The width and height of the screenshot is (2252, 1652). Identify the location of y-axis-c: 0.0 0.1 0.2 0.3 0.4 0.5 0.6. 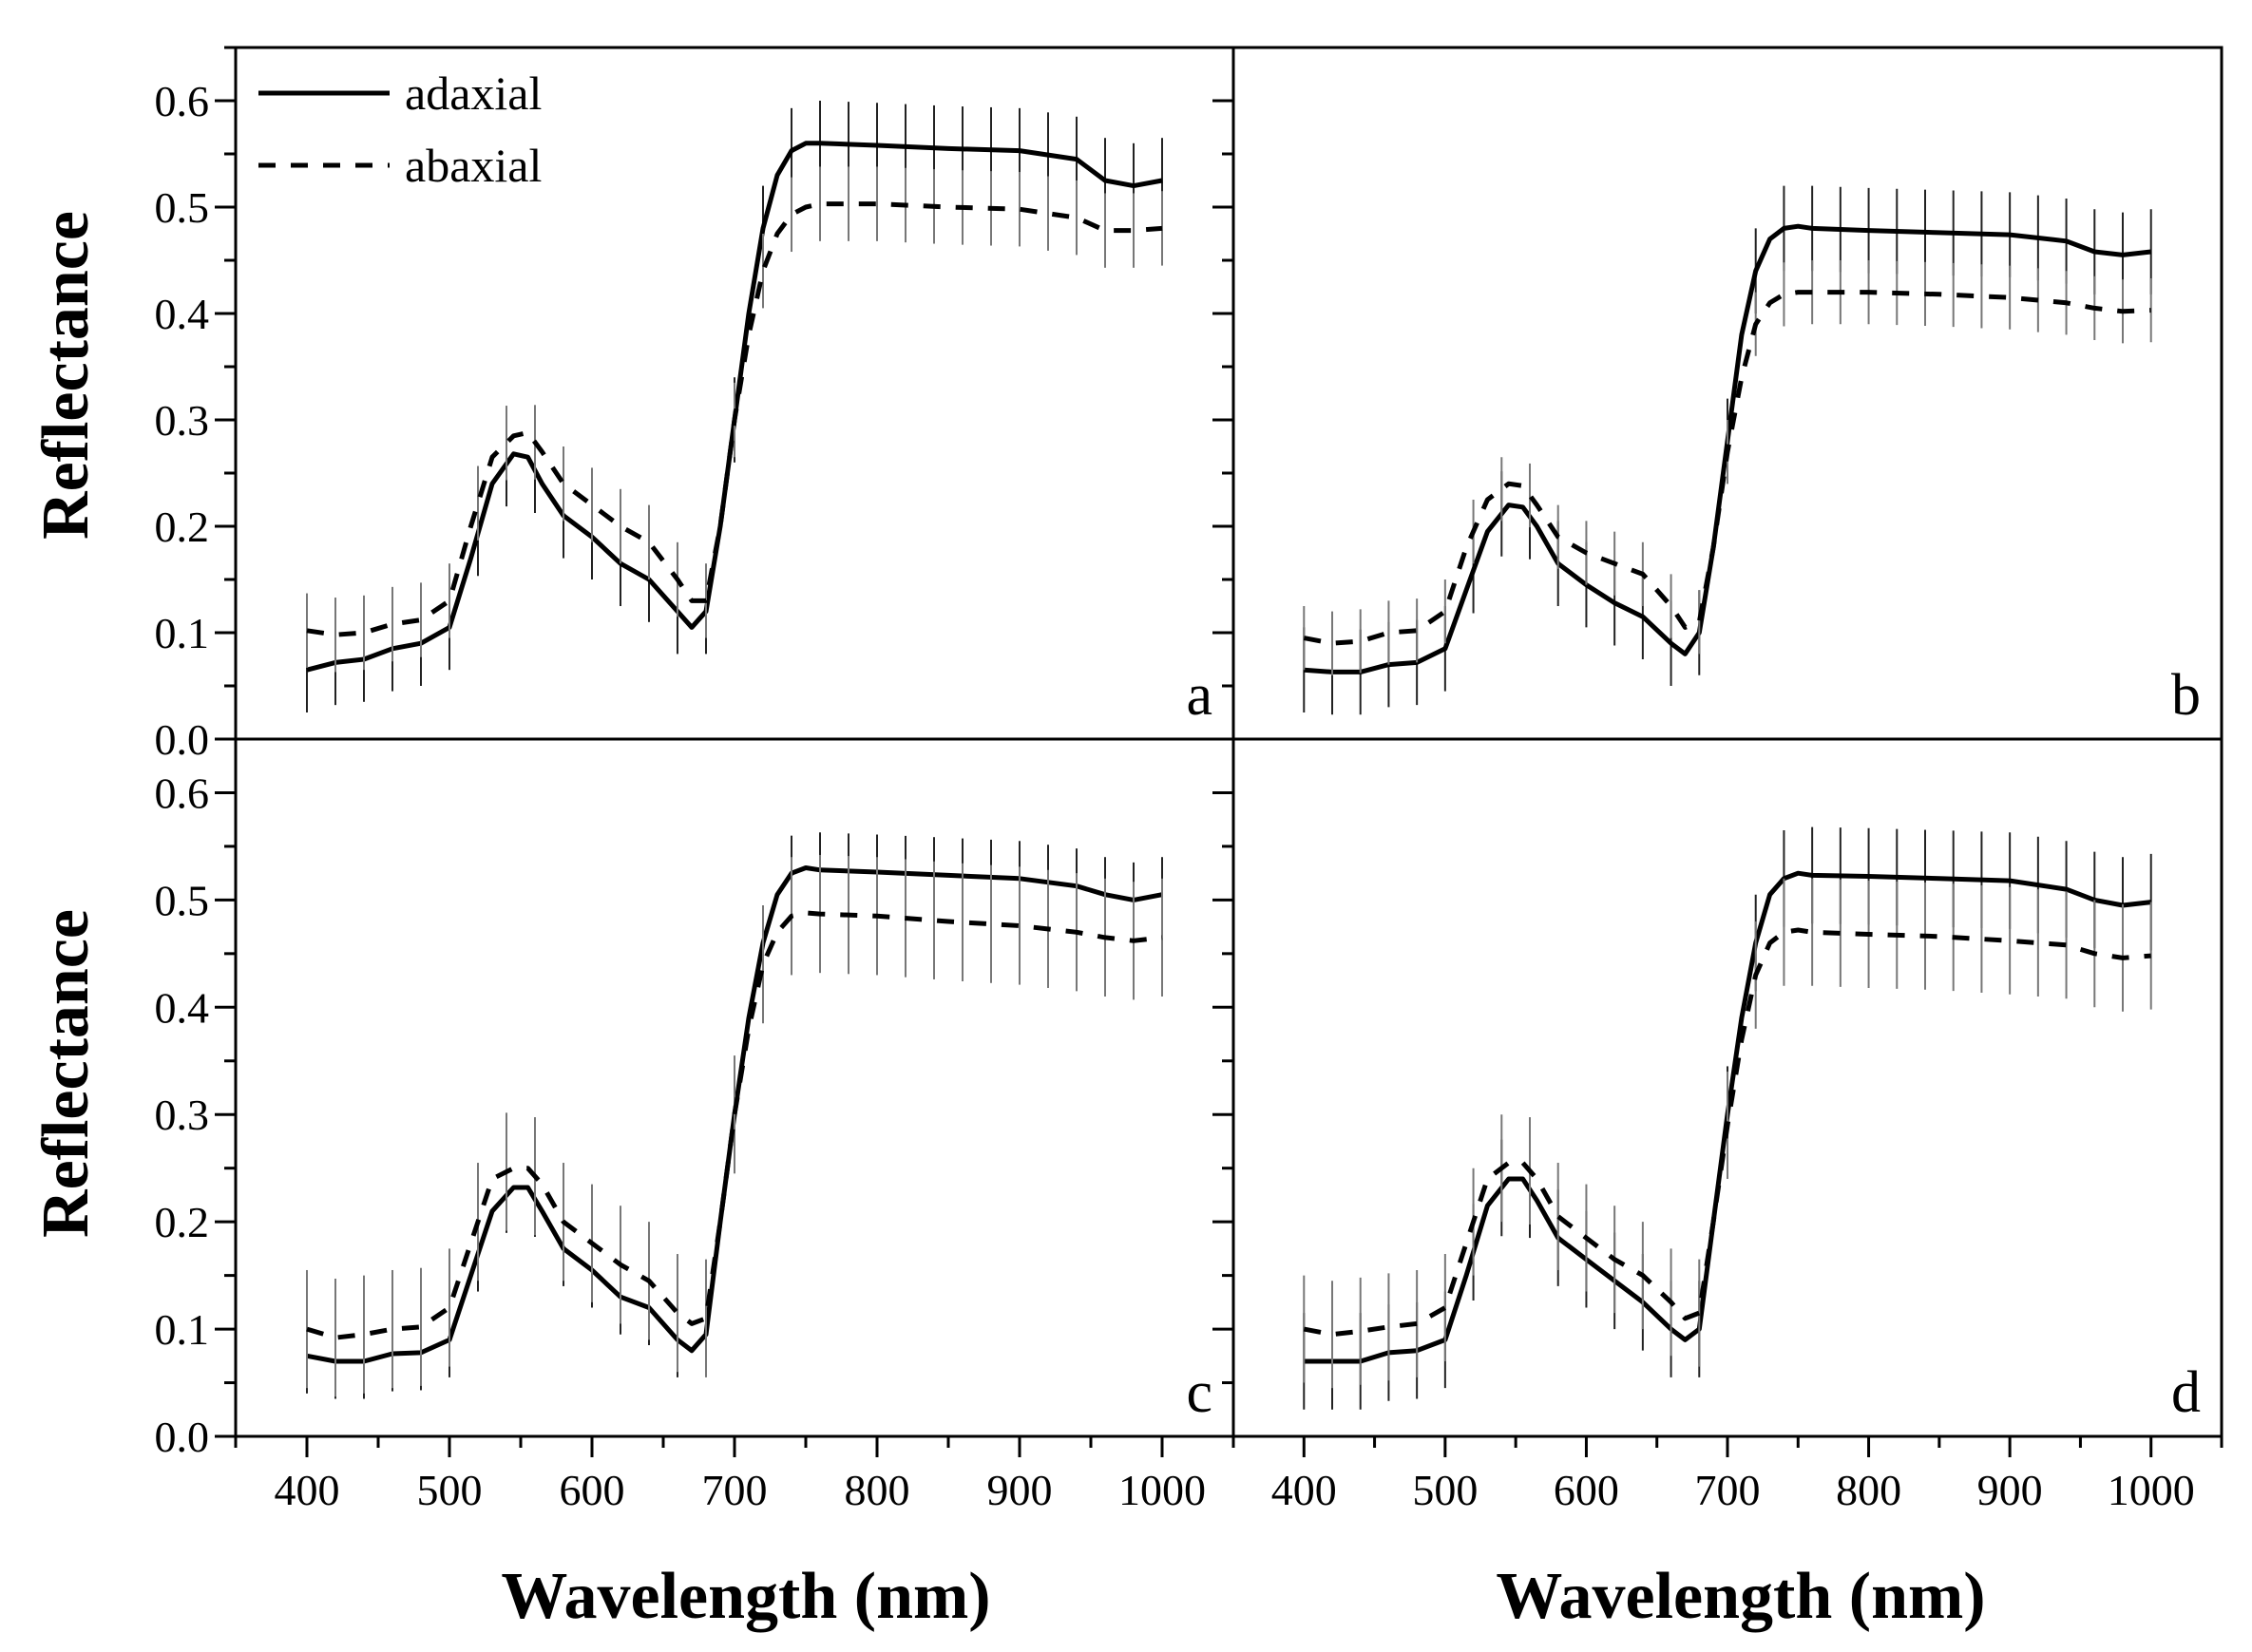
(196, 1099).